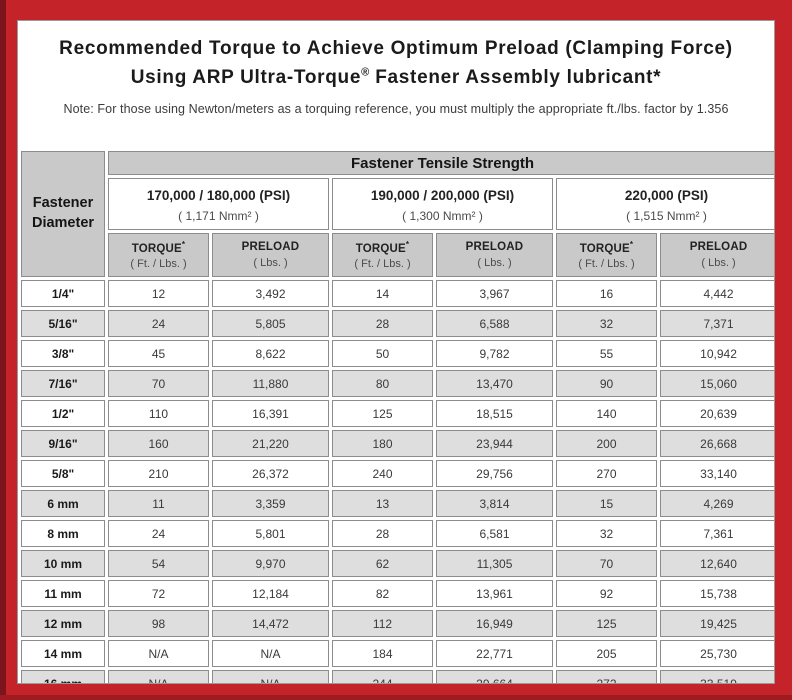  What do you see at coordinates (365, 73) in the screenshot?
I see `registered-trademark-symbol: ®` at bounding box center [365, 73].